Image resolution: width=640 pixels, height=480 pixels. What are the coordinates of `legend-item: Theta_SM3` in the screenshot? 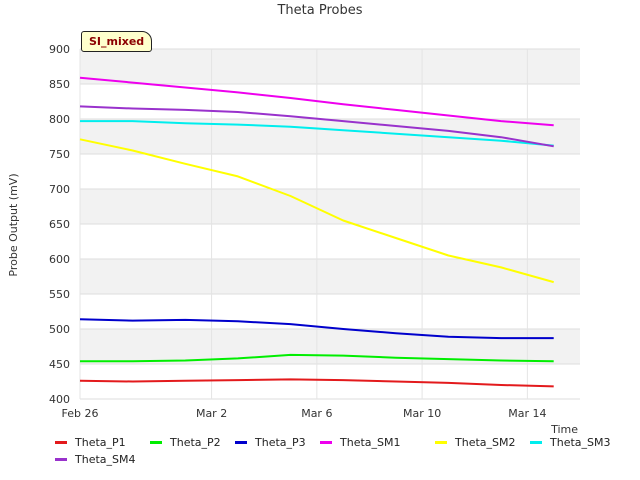 It's located at (570, 442).